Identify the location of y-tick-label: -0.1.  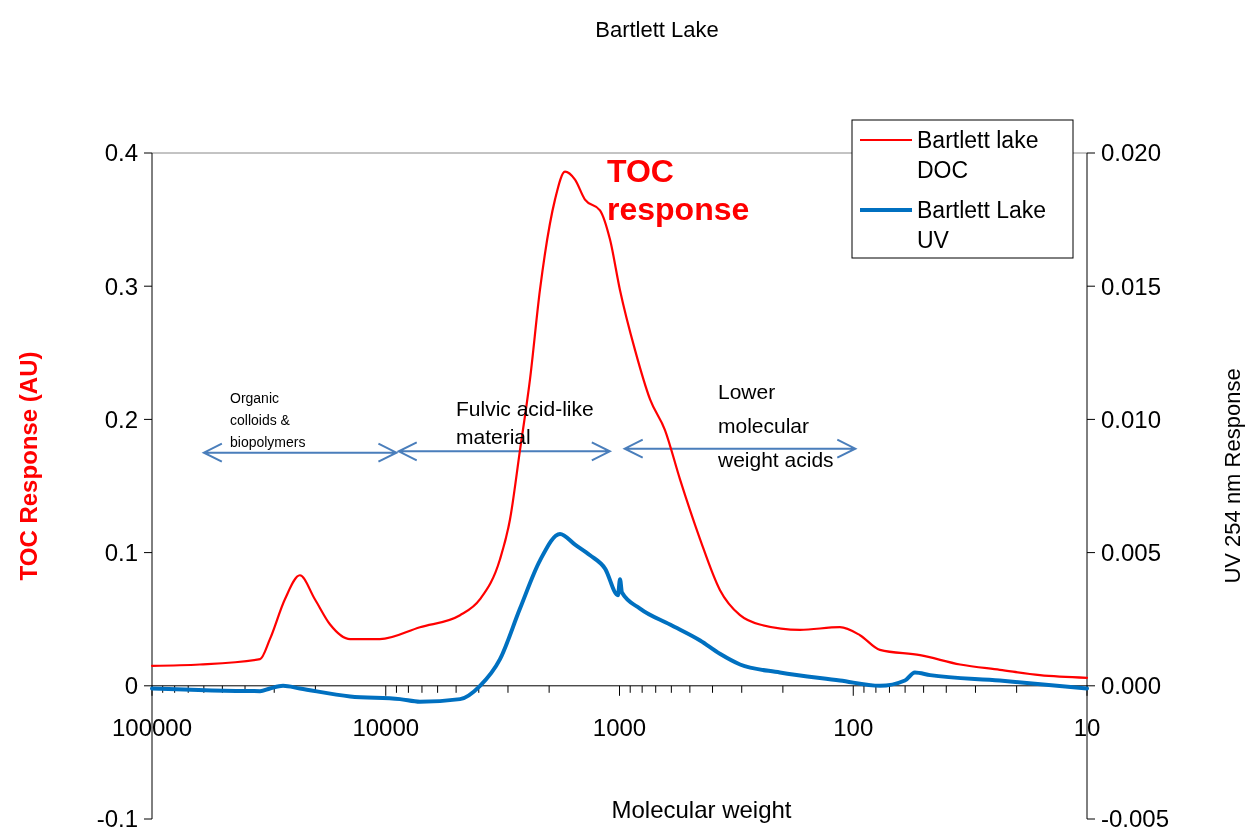
(117, 818).